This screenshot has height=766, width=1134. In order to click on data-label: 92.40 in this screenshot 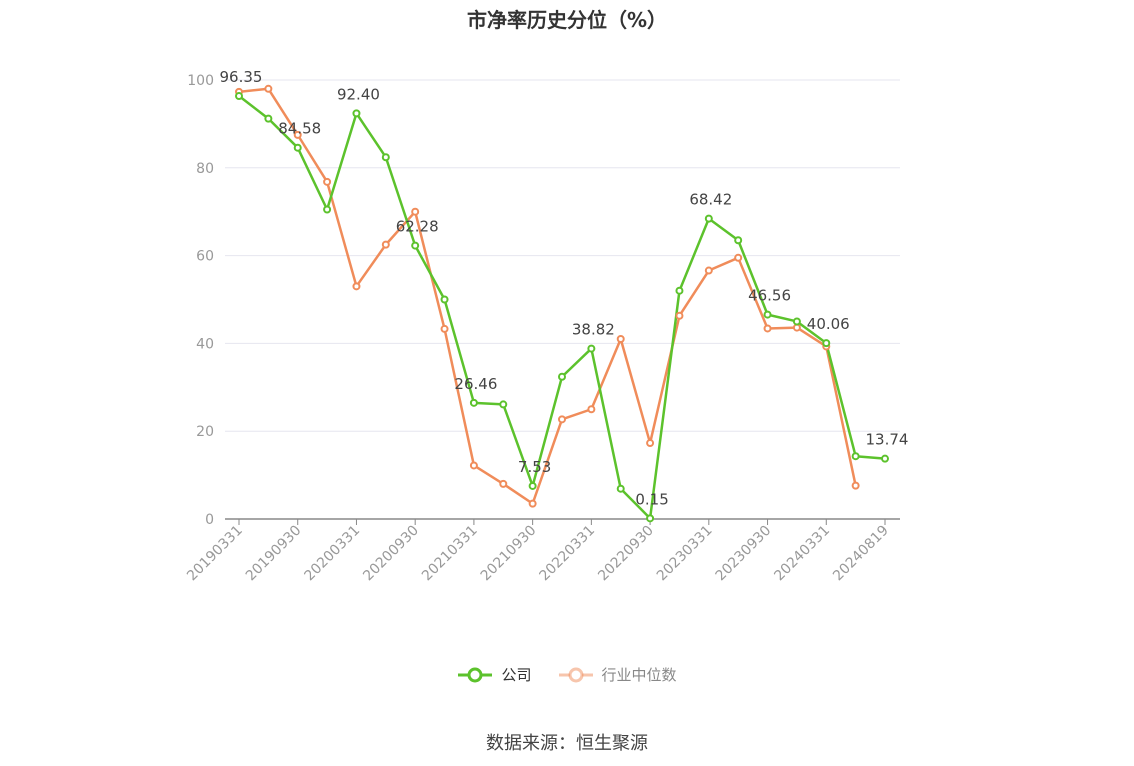, I will do `click(358, 94)`.